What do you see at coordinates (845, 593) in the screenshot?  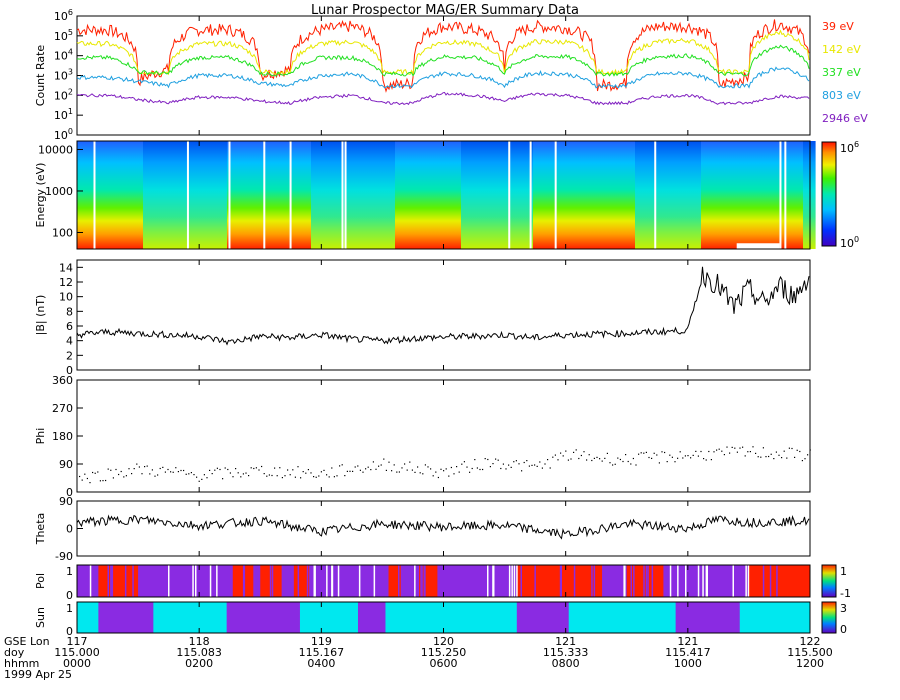 I see `pol-colorbar-min: -1` at bounding box center [845, 593].